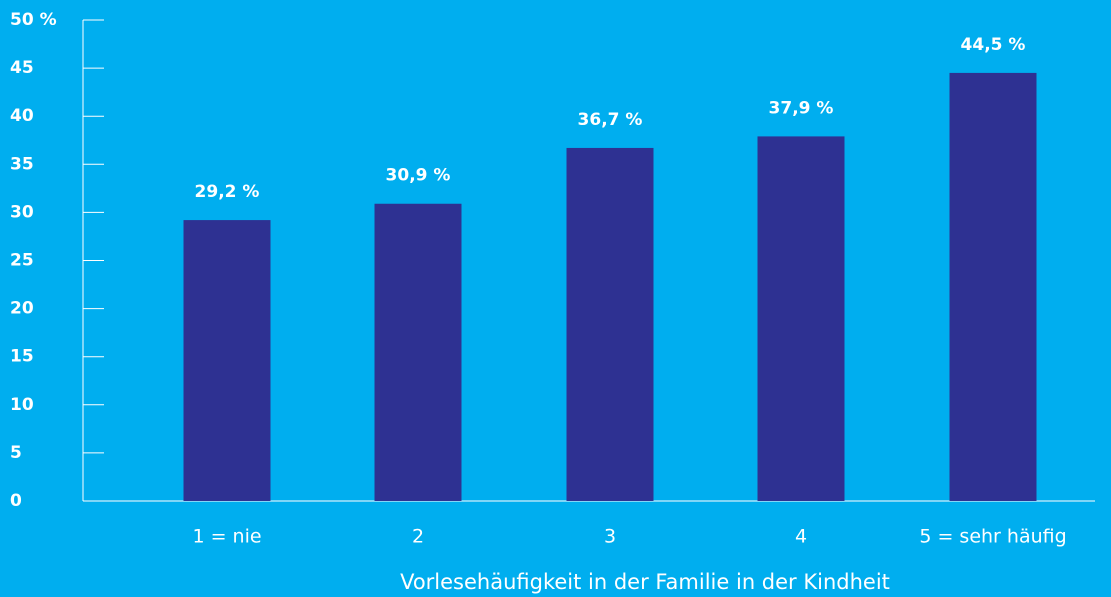 The image size is (1111, 597). I want to click on y-tick-label: 0, so click(16, 501).